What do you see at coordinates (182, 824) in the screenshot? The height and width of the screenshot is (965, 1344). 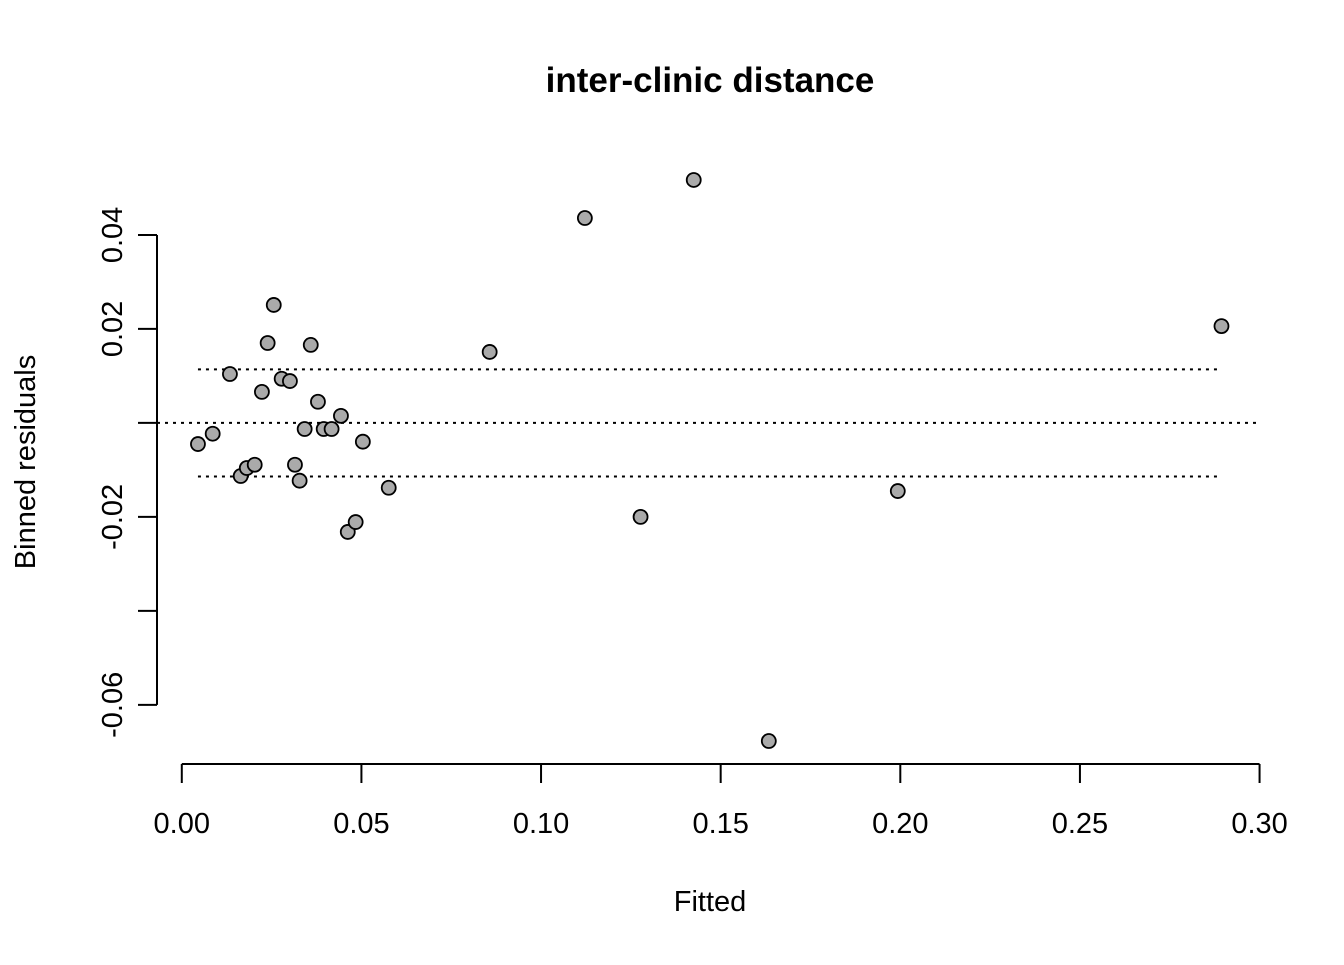 I see `x-tick-label: 0.00` at bounding box center [182, 824].